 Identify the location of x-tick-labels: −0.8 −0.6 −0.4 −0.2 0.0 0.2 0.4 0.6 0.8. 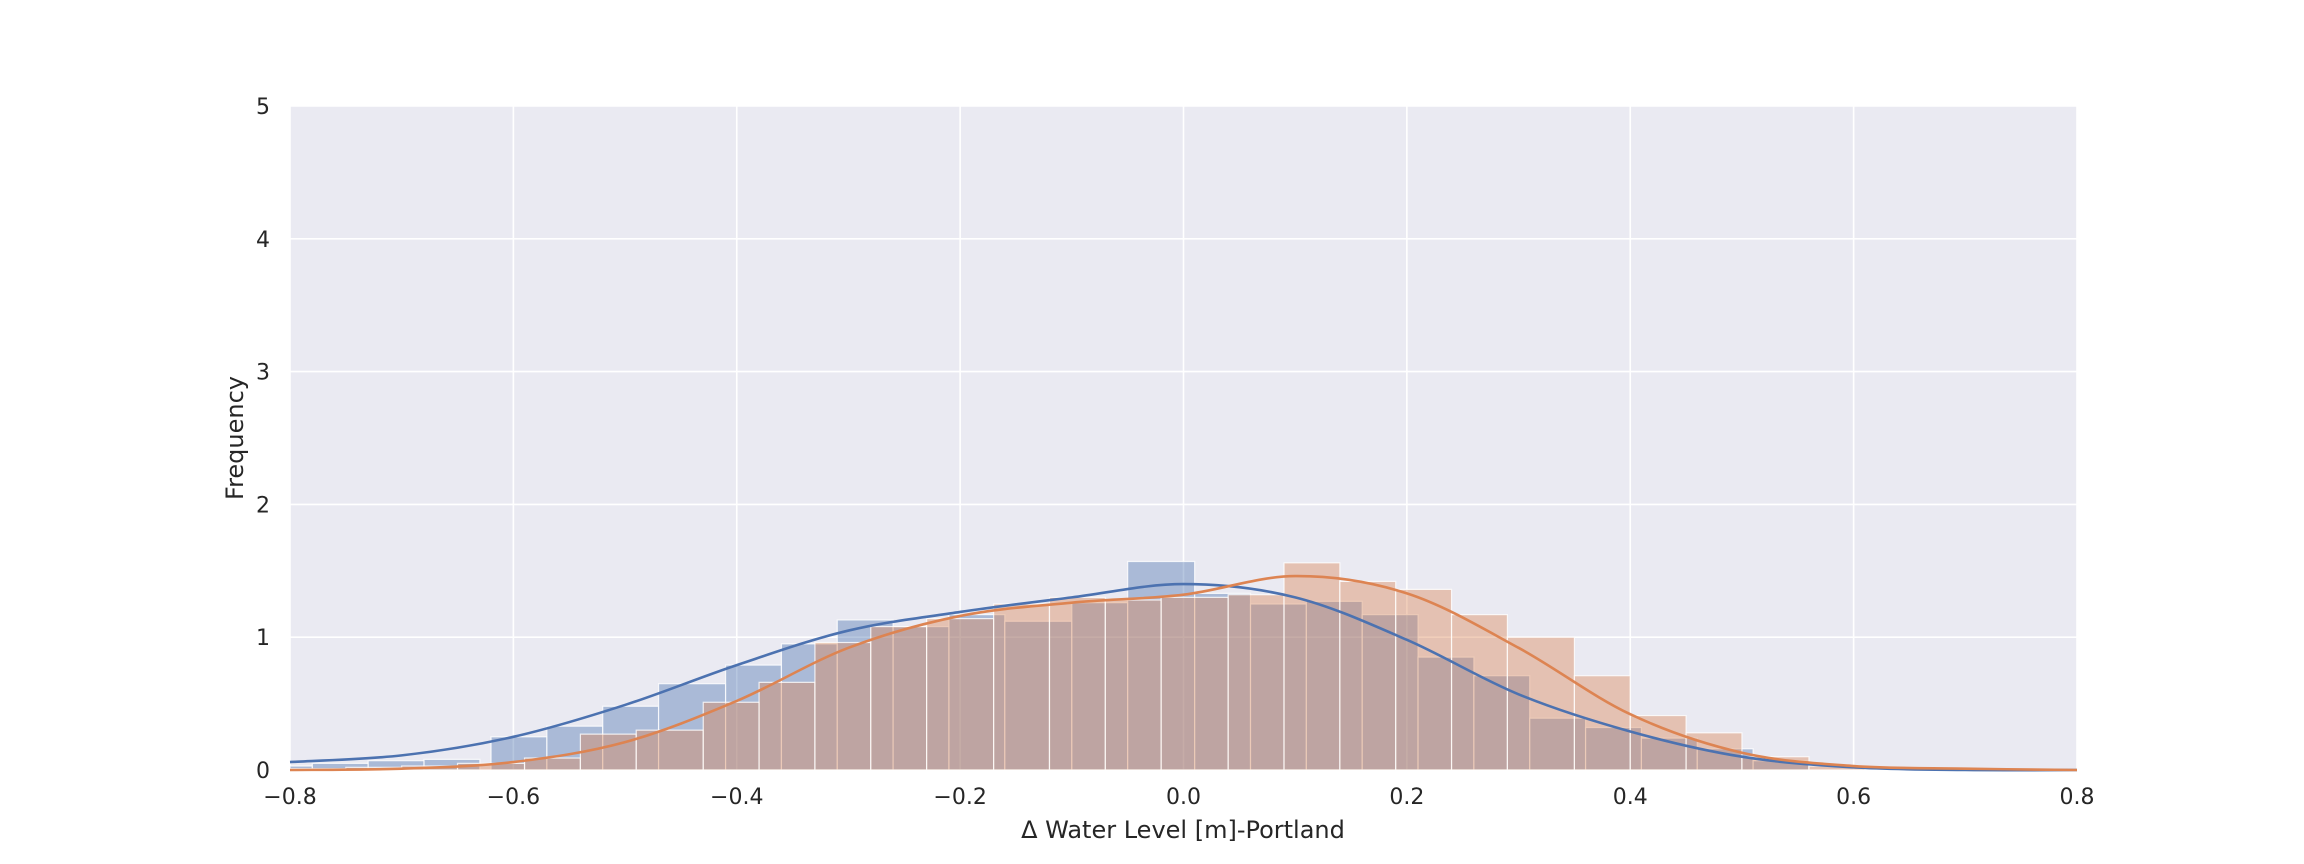
(1178, 797).